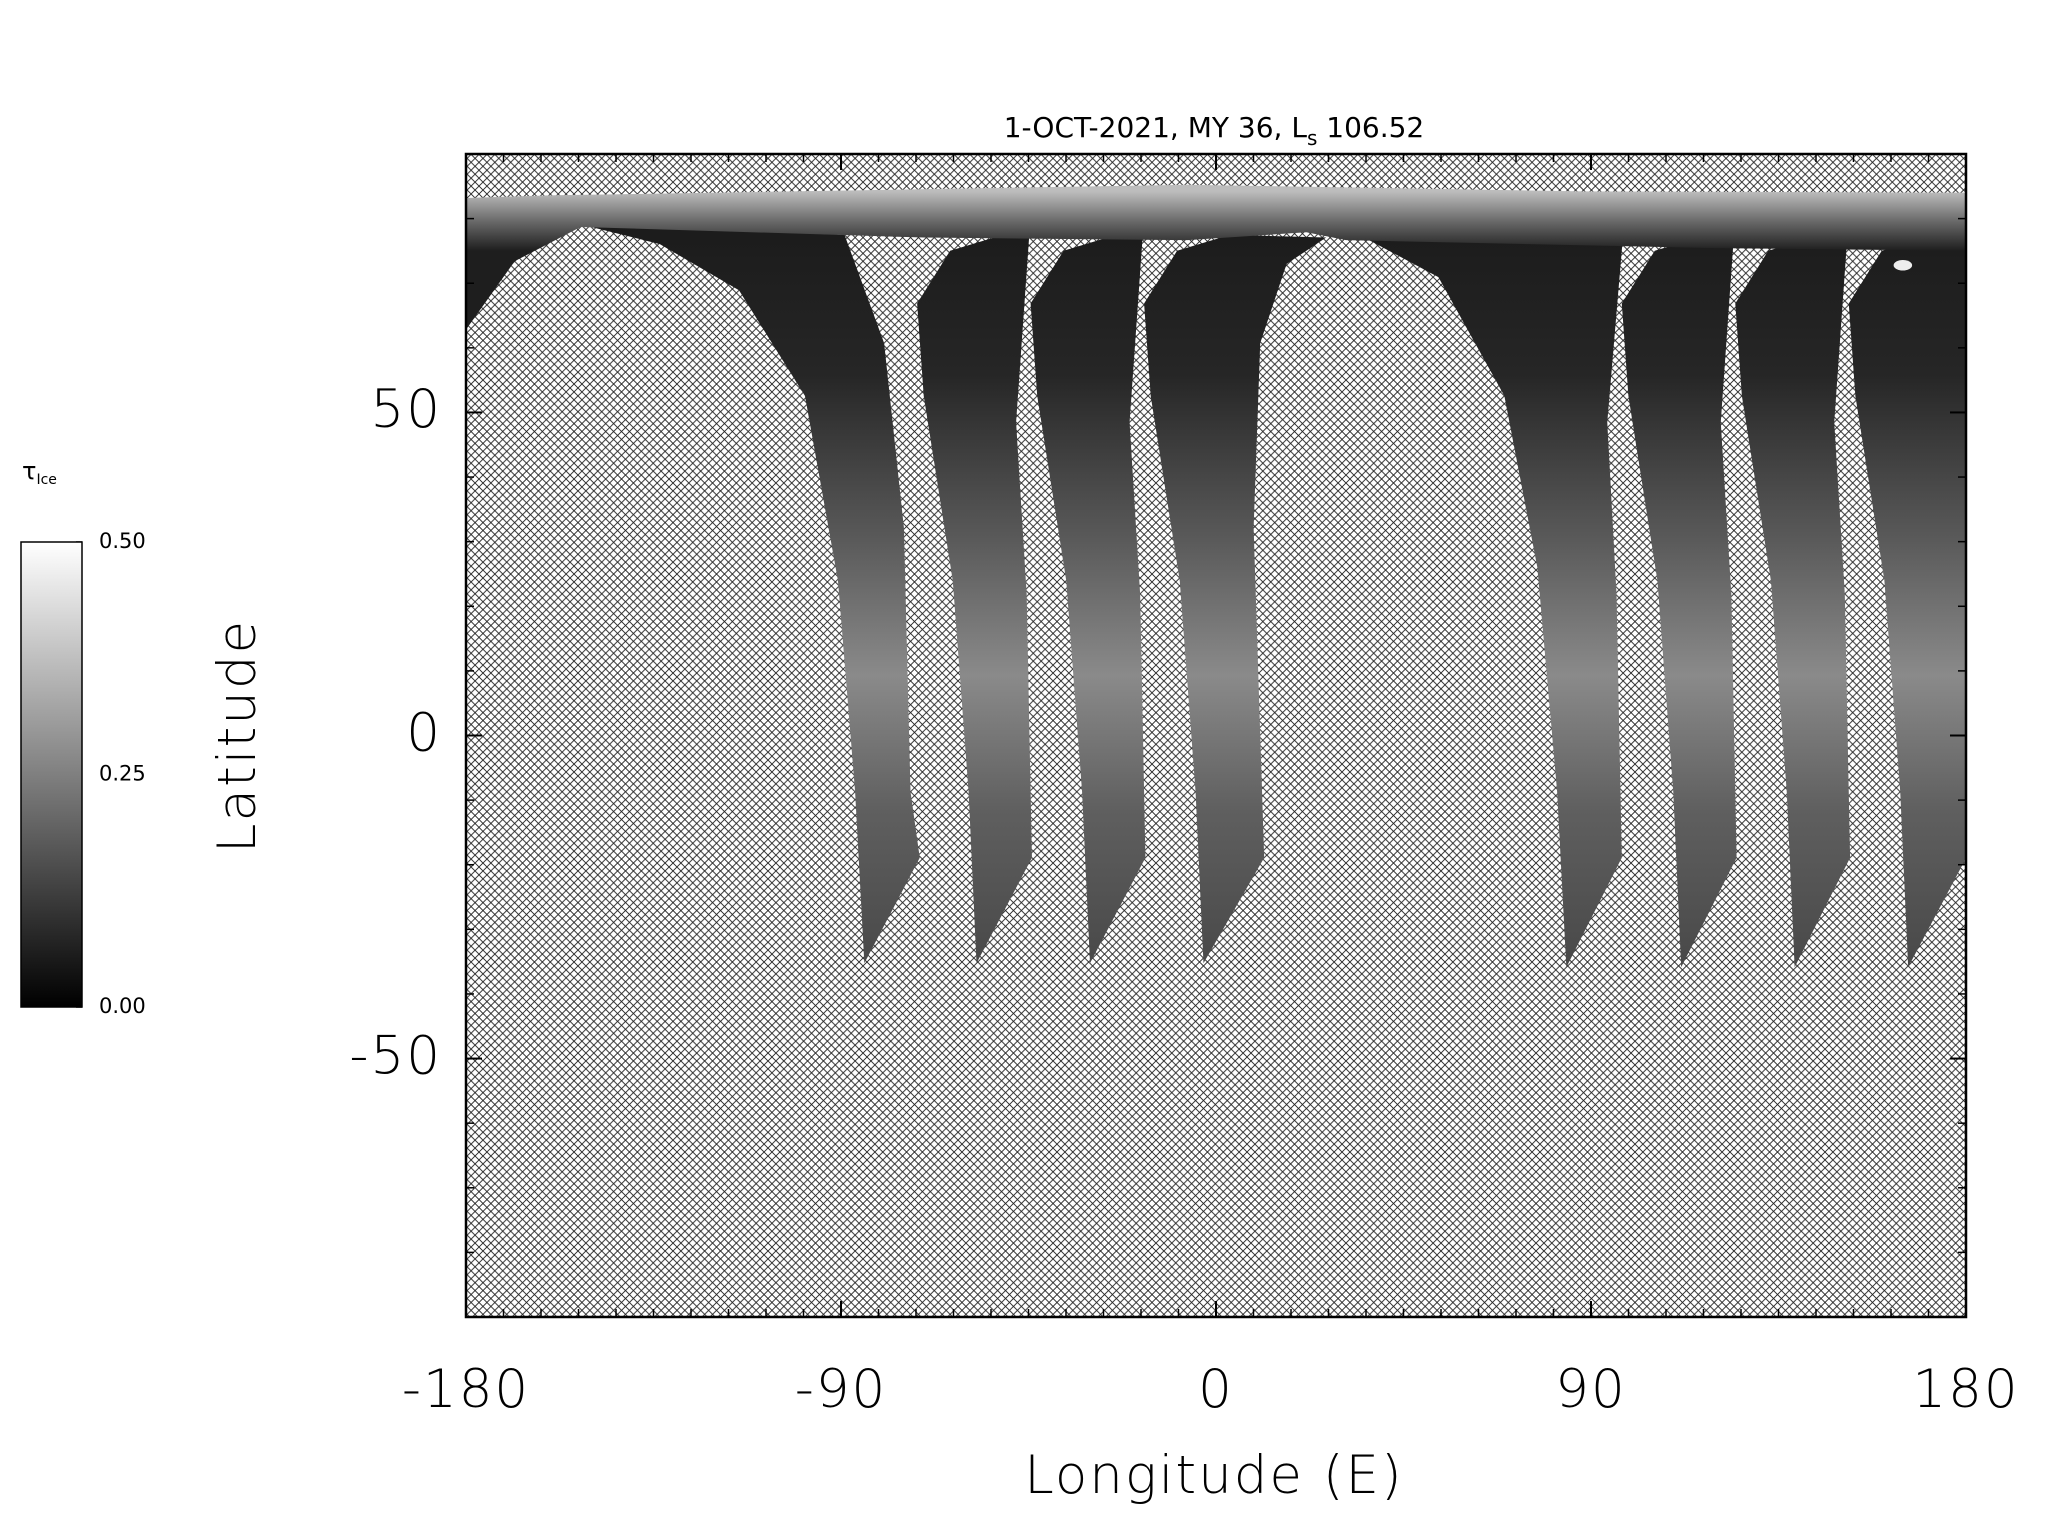  Describe the element at coordinates (39, 472) in the screenshot. I see `colorbar-label: τIce` at that location.